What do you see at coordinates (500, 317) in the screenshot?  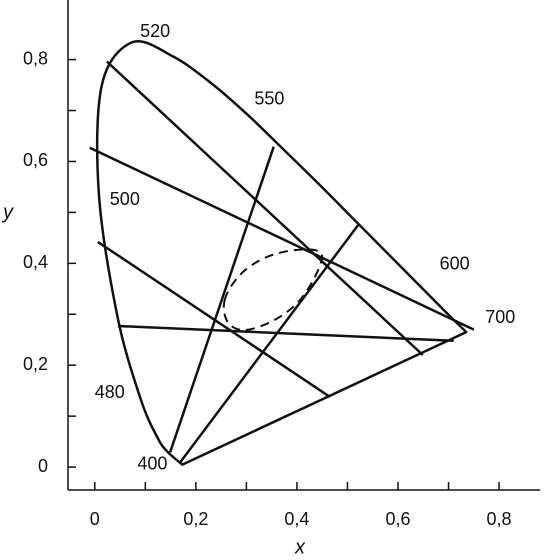 I see `wavelength-label: 700` at bounding box center [500, 317].